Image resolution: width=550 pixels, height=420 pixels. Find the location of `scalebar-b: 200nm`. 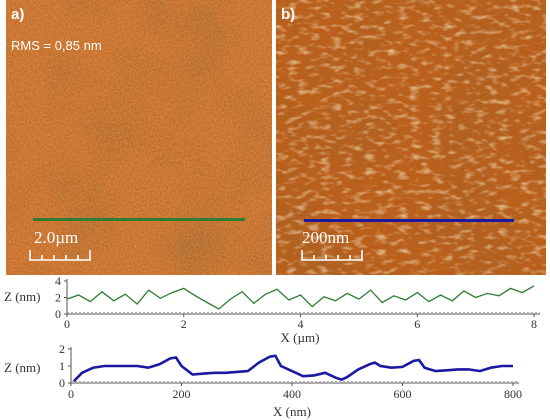

scalebar-b: 200nm is located at coordinates (340, 245).